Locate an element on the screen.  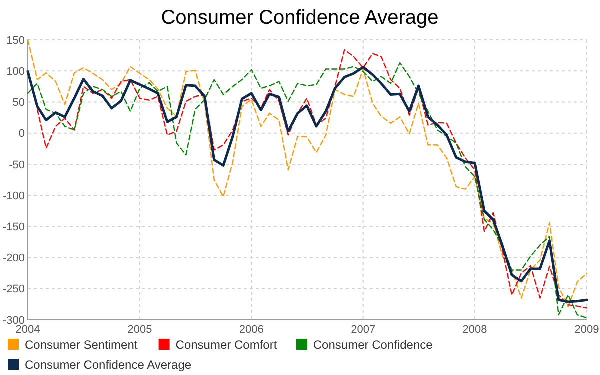
y-tick-label: -250 is located at coordinates (13, 290).